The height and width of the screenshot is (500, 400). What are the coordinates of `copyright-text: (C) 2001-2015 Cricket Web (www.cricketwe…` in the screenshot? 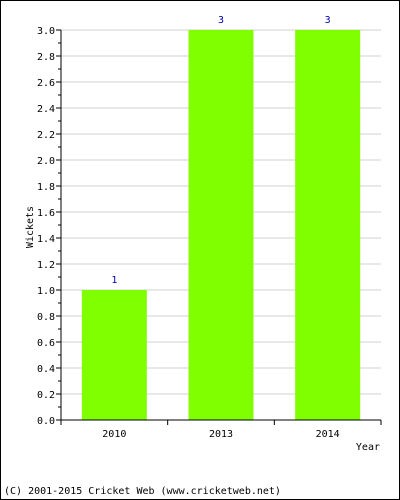 It's located at (142, 491).